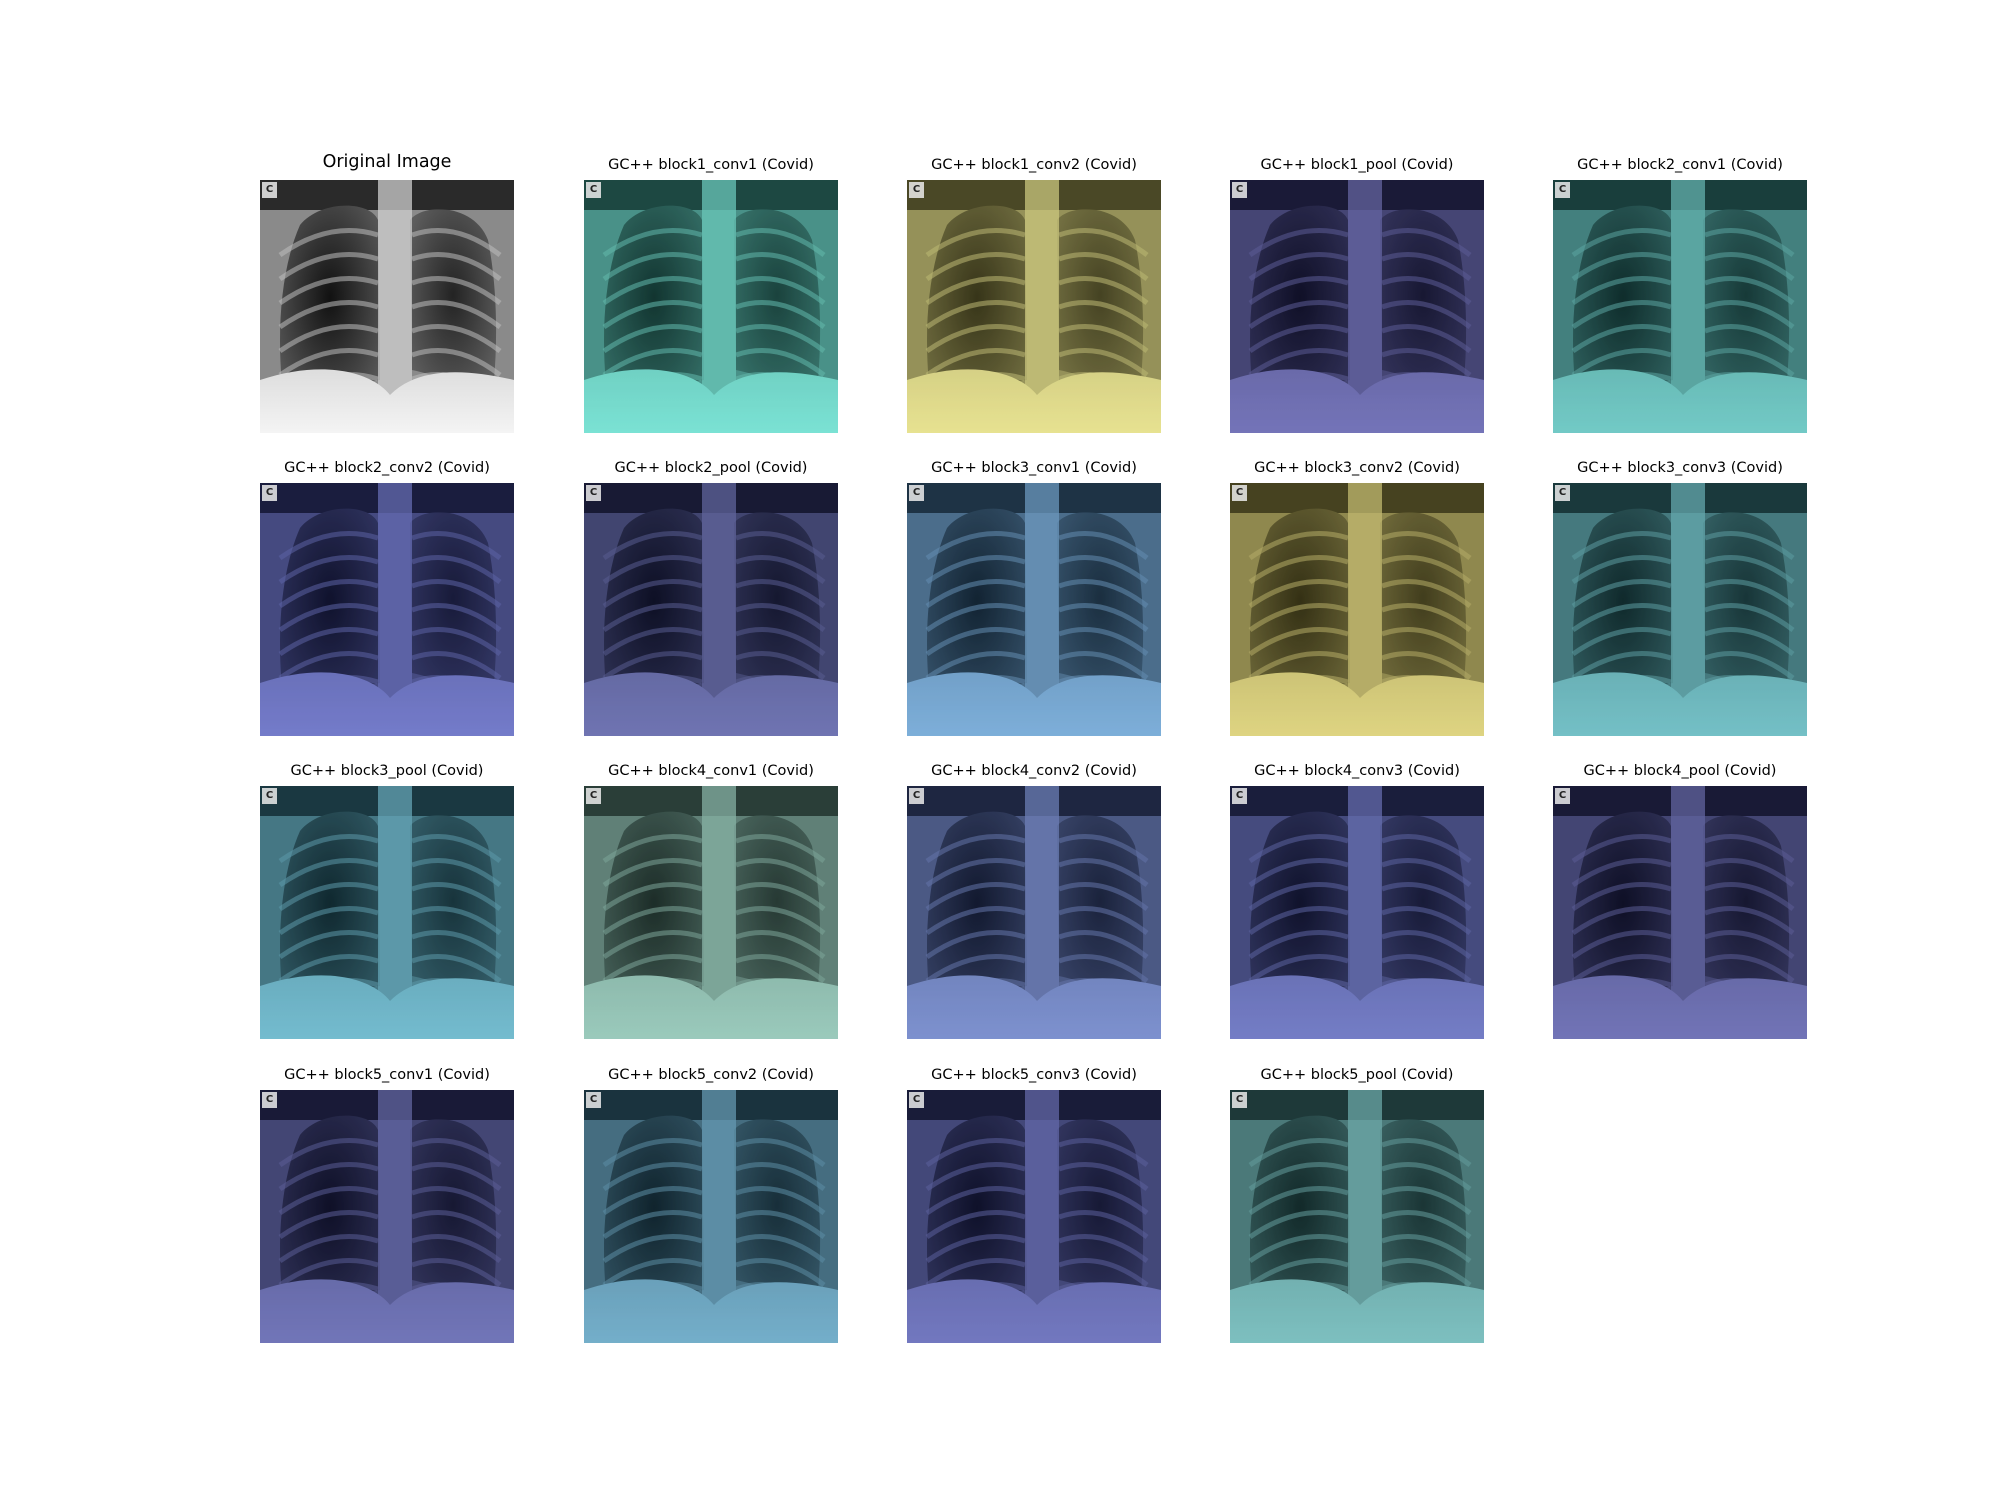 Image resolution: width=2000 pixels, height=1500 pixels. I want to click on panel-title: GC++ block4_conv1 (Covid), so click(711, 771).